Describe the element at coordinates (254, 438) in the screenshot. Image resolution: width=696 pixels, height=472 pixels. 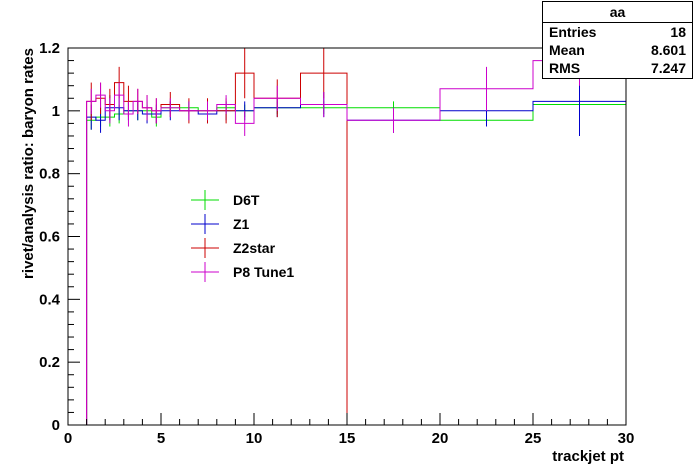
I see `x-tick-label: 10` at that location.